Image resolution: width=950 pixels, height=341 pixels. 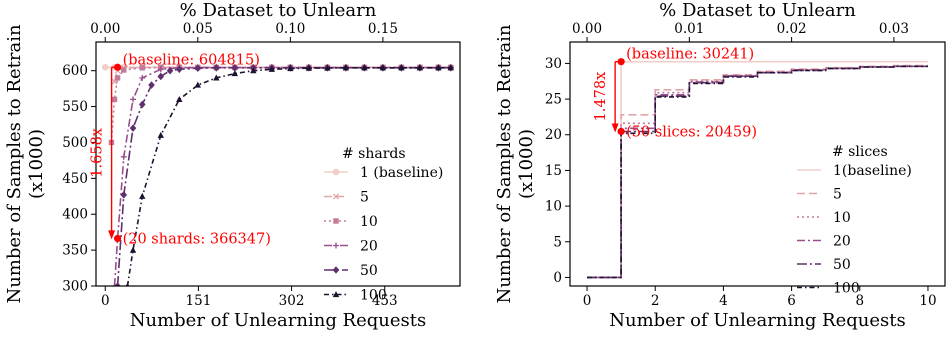 I want to click on target-annotation: (20 shards: 366347), so click(x=197, y=239).